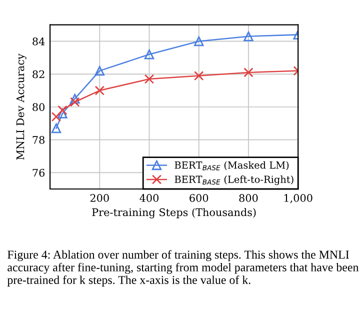  What do you see at coordinates (183, 268) in the screenshot?
I see `caption: Figure 4: Ablation over number of training steps. This shows the MNLI accuracy after fine-tuning, starting from model parameters that have been pre-trained for k steps. The x-axis is the value of k.` at bounding box center [183, 268].